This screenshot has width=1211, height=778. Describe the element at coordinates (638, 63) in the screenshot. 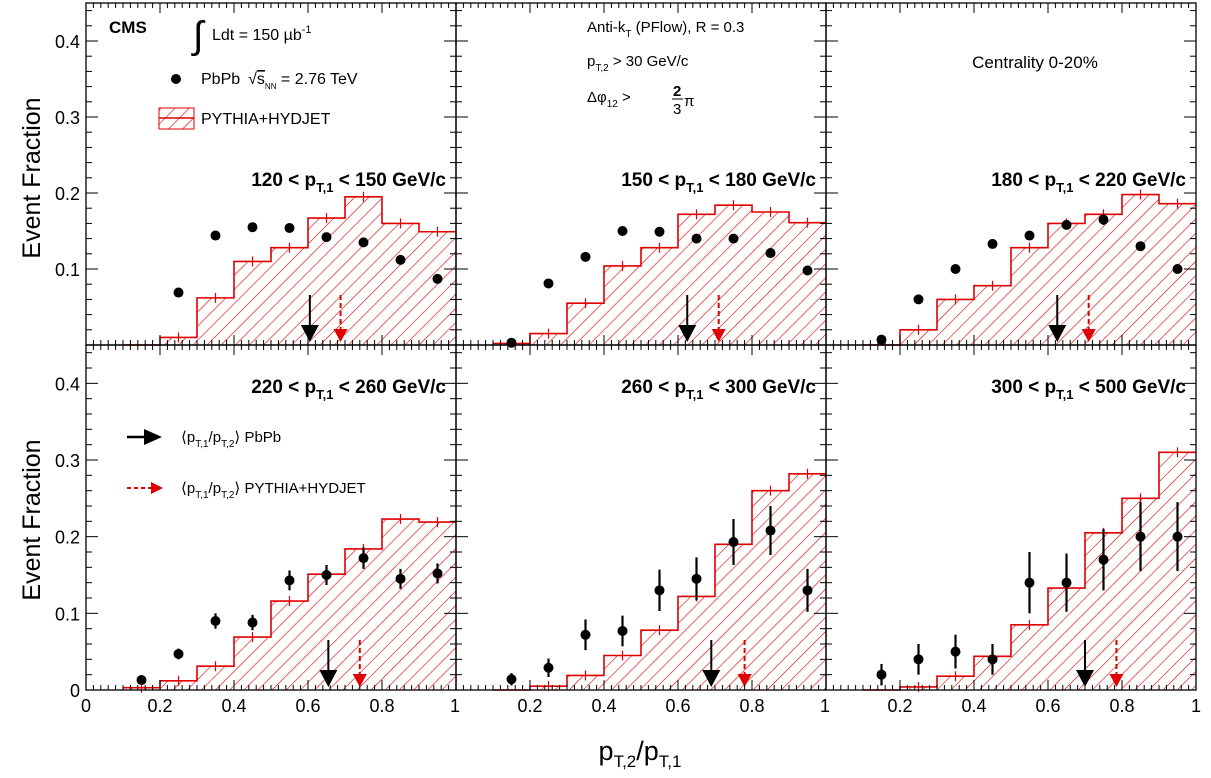

I see `cut-subleading-pt: pT,2 > 30 GeV/c` at that location.